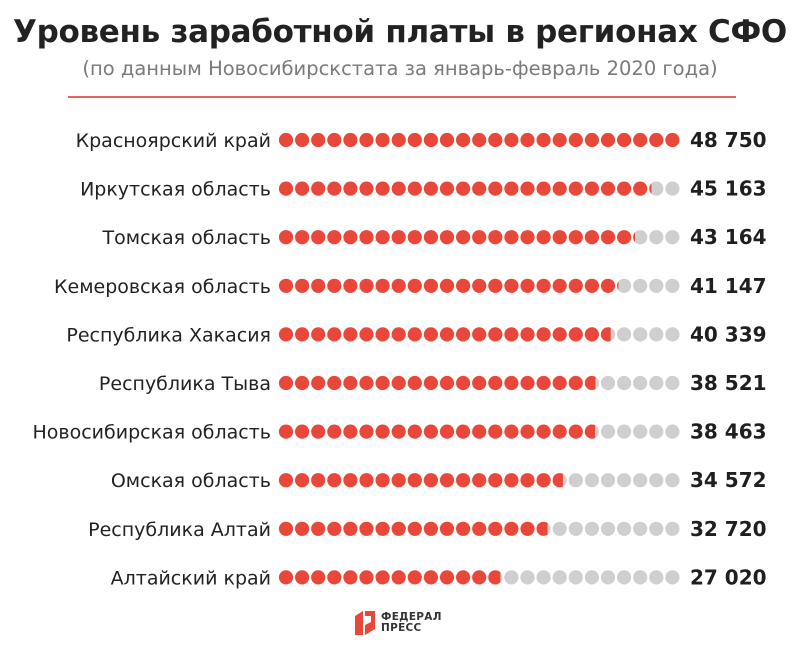 This screenshot has height=649, width=800. Describe the element at coordinates (402, 97) in the screenshot. I see `title-divider` at that location.